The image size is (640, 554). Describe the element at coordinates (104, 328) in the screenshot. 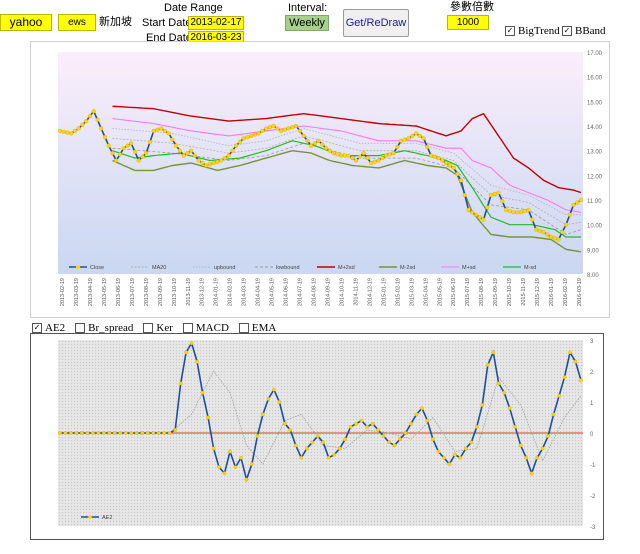

I see `indicator-option-br-spread: Br_spread` at that location.